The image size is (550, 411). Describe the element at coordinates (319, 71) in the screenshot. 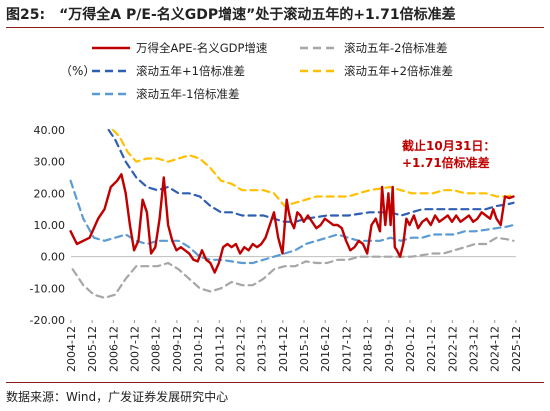

I see `legend-swatch-plus2` at that location.